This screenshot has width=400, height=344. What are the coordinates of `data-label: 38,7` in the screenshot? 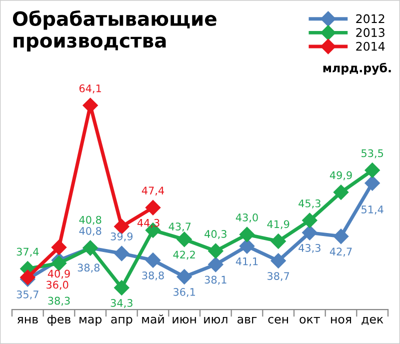 It's located at (279, 277).